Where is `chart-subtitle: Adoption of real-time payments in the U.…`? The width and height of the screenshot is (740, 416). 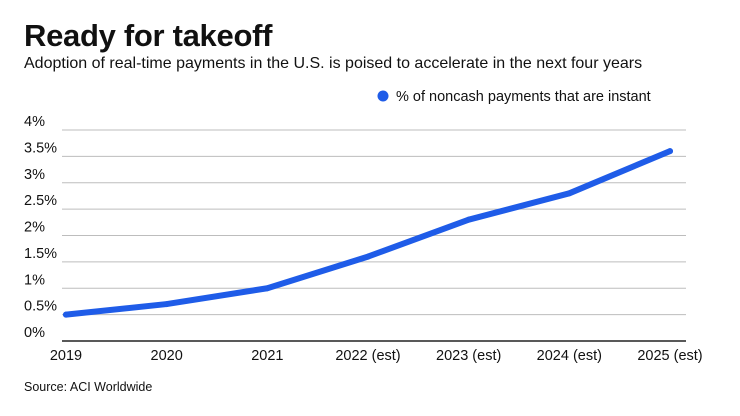 chart-subtitle: Adoption of real-time payments in the U.… is located at coordinates (333, 63).